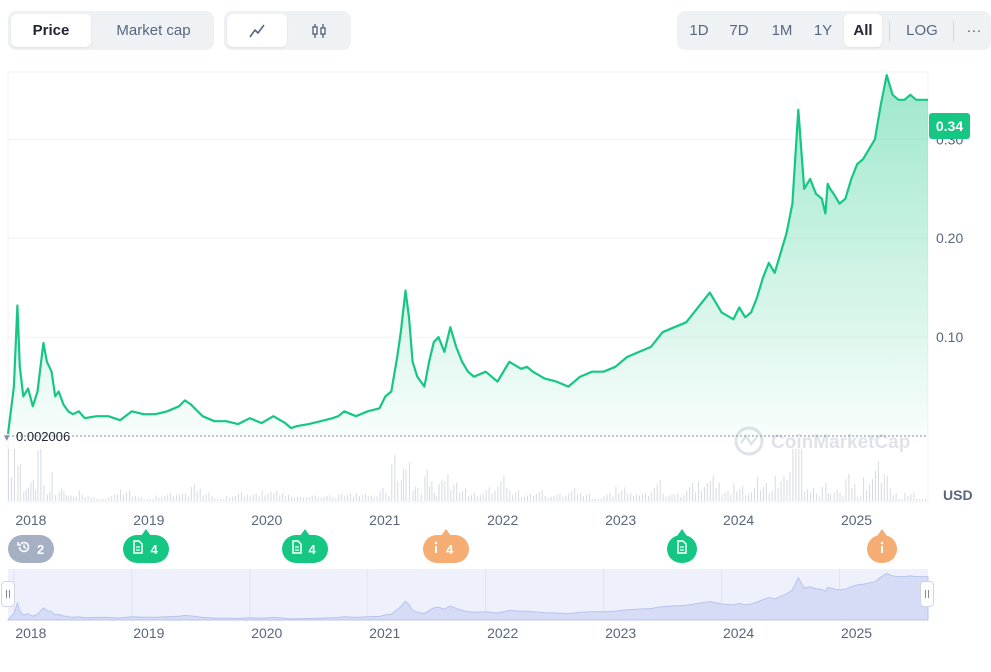 The width and height of the screenshot is (991, 672). I want to click on navigator-left-handle, so click(8, 594).